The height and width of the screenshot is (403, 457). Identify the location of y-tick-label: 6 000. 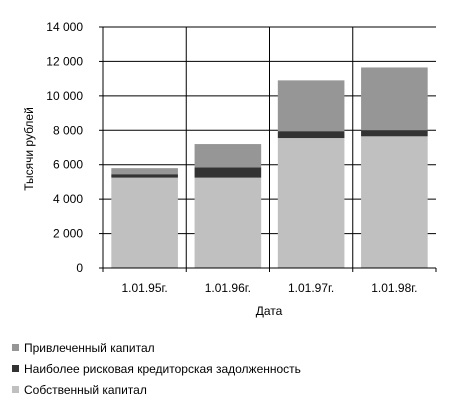
(68, 165).